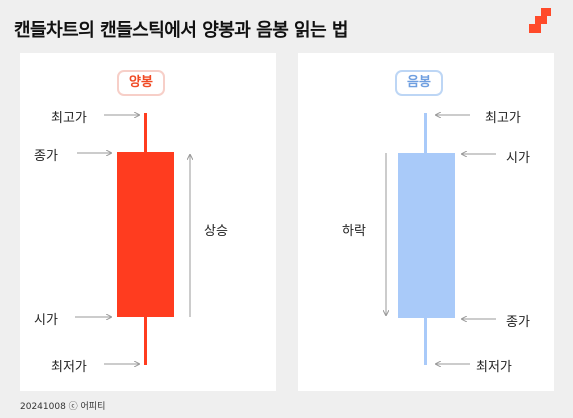 The width and height of the screenshot is (573, 418). I want to click on bullish-body, so click(145, 234).